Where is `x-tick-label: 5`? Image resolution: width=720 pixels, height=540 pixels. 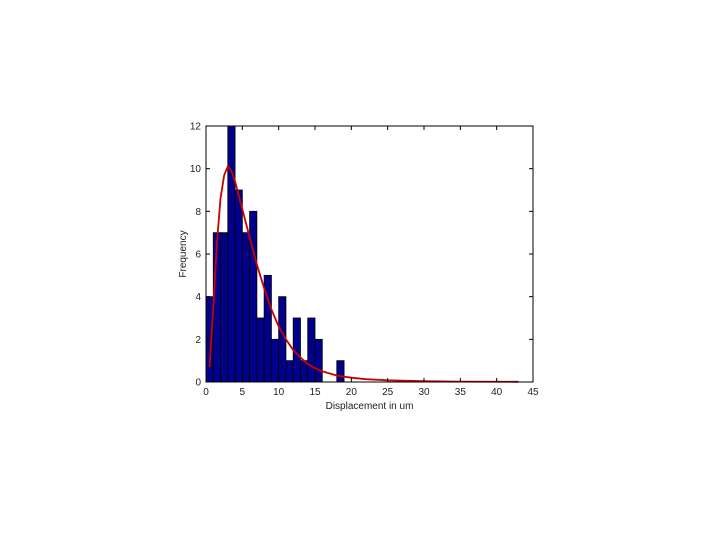 x-tick-label: 5 is located at coordinates (243, 392).